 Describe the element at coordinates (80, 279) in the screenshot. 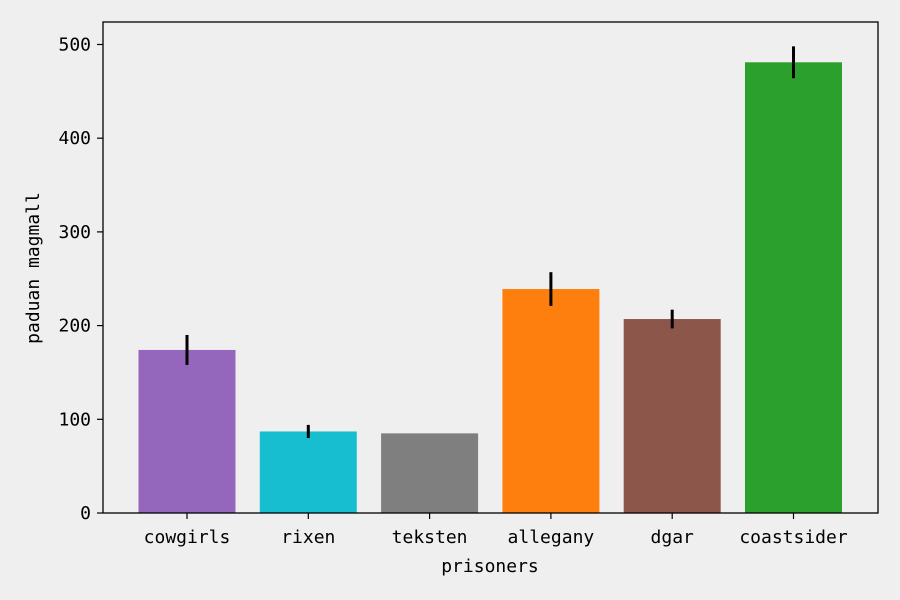

I see `y-axis: 0 100 200 300 400 500` at that location.